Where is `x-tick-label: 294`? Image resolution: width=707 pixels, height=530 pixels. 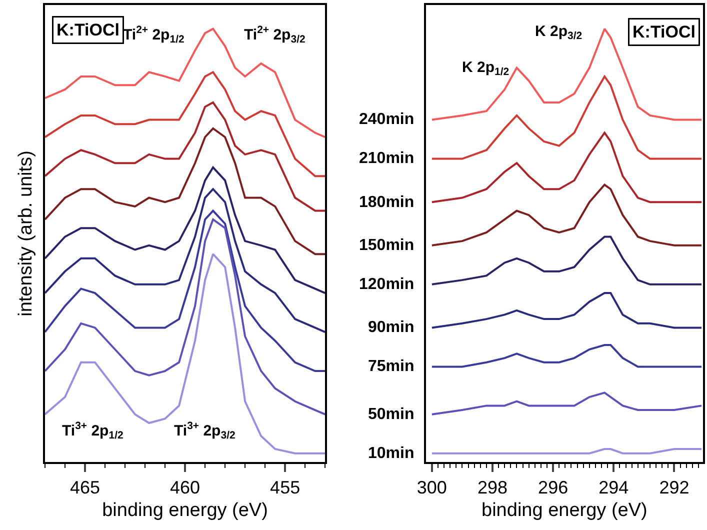
x-tick-label: 294 is located at coordinates (613, 488).